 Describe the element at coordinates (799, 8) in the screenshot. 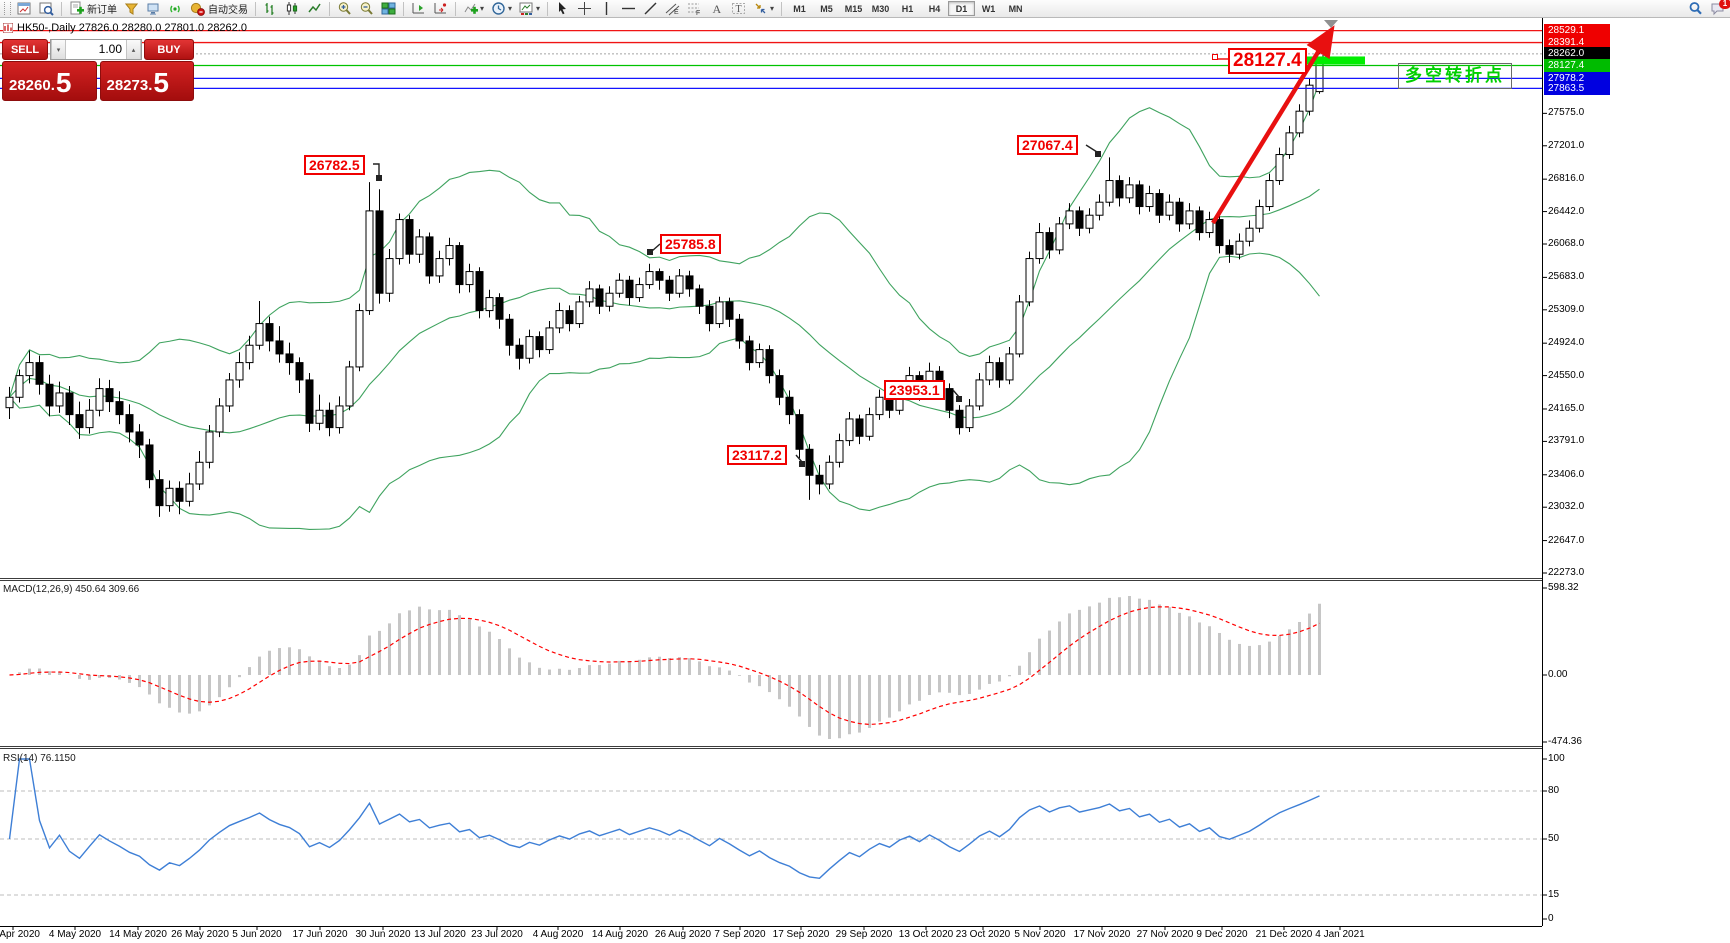

I see `timeframe-m1: M1` at that location.